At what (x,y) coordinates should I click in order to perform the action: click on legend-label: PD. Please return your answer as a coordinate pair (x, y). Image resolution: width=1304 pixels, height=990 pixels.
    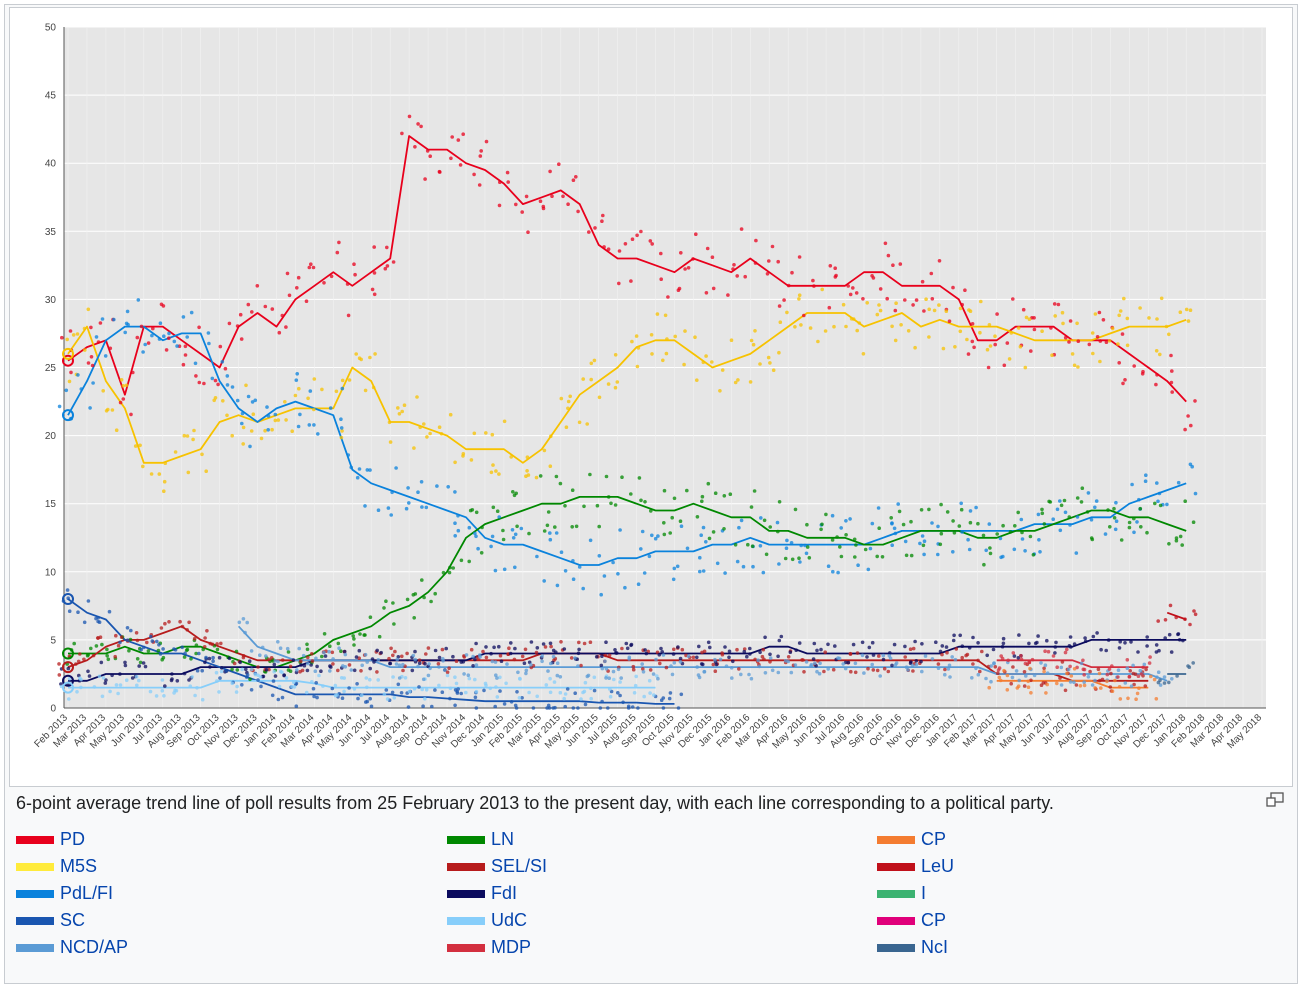
    Looking at the image, I should click on (73, 839).